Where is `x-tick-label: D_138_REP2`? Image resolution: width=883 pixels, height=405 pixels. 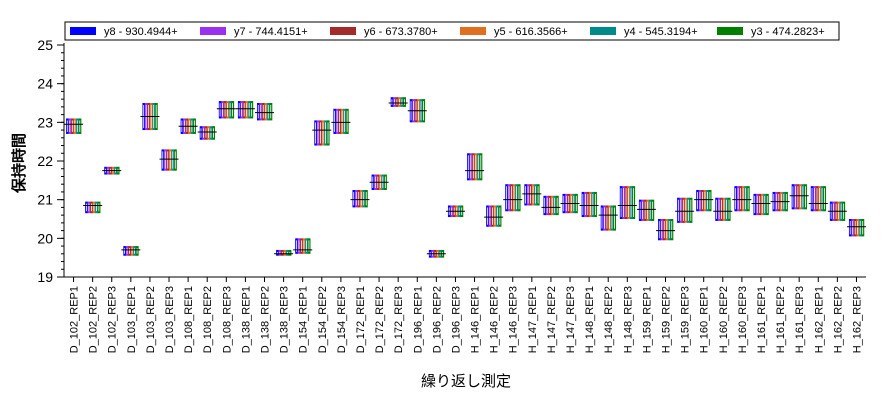 x-tick-label: D_138_REP2 is located at coordinates (266, 319).